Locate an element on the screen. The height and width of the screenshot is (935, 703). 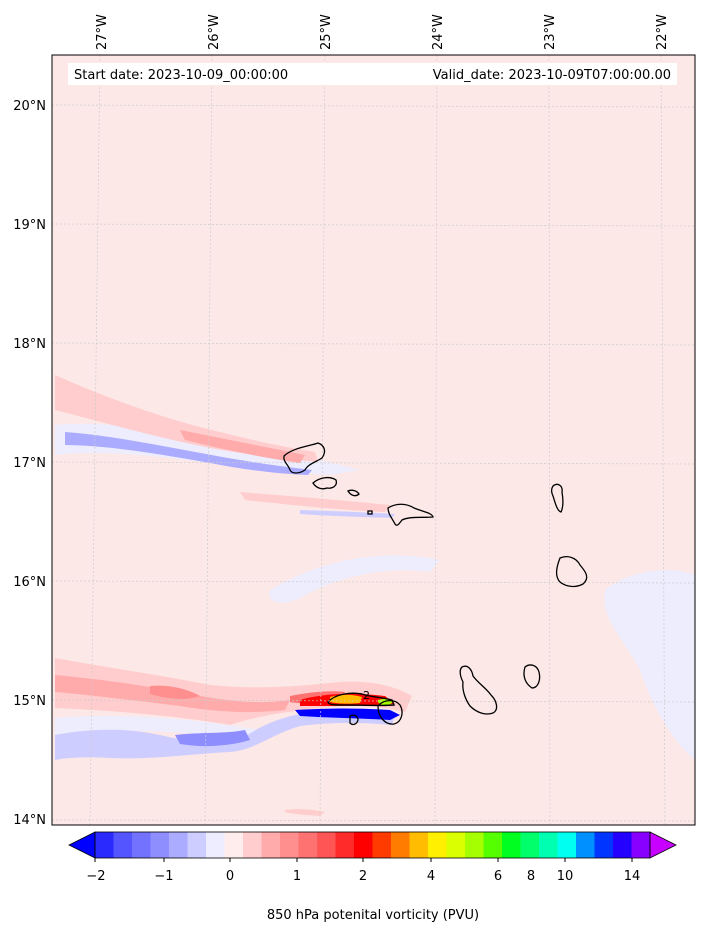
colorbar-tick-label: 6 is located at coordinates (498, 876).